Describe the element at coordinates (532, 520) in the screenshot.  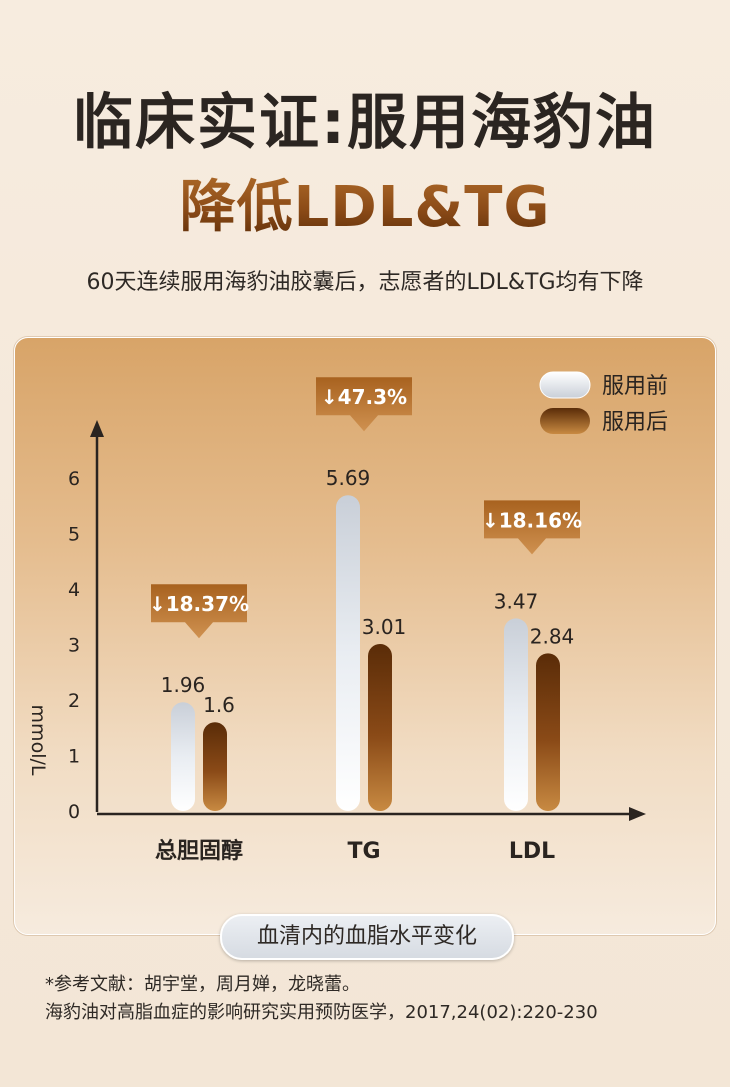
I see `reduction-label: ↓18.16%` at that location.